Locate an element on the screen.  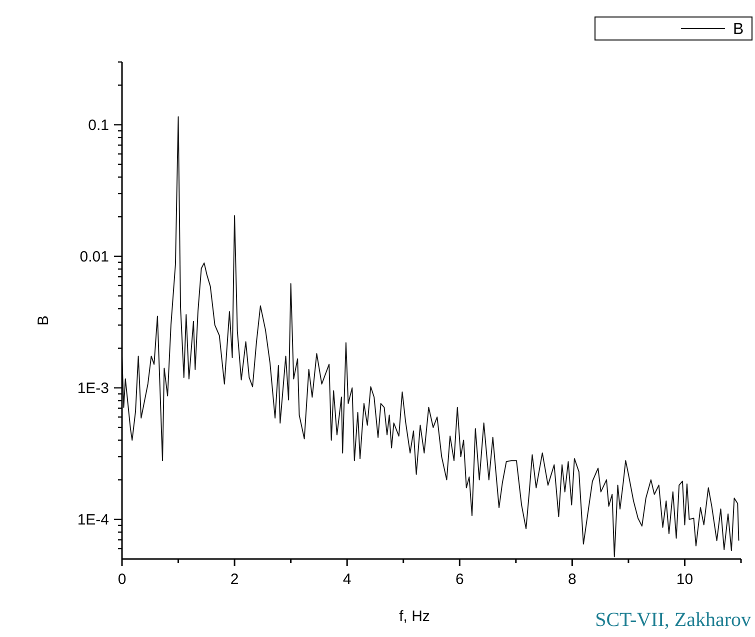
legend-label: B is located at coordinates (738, 29).